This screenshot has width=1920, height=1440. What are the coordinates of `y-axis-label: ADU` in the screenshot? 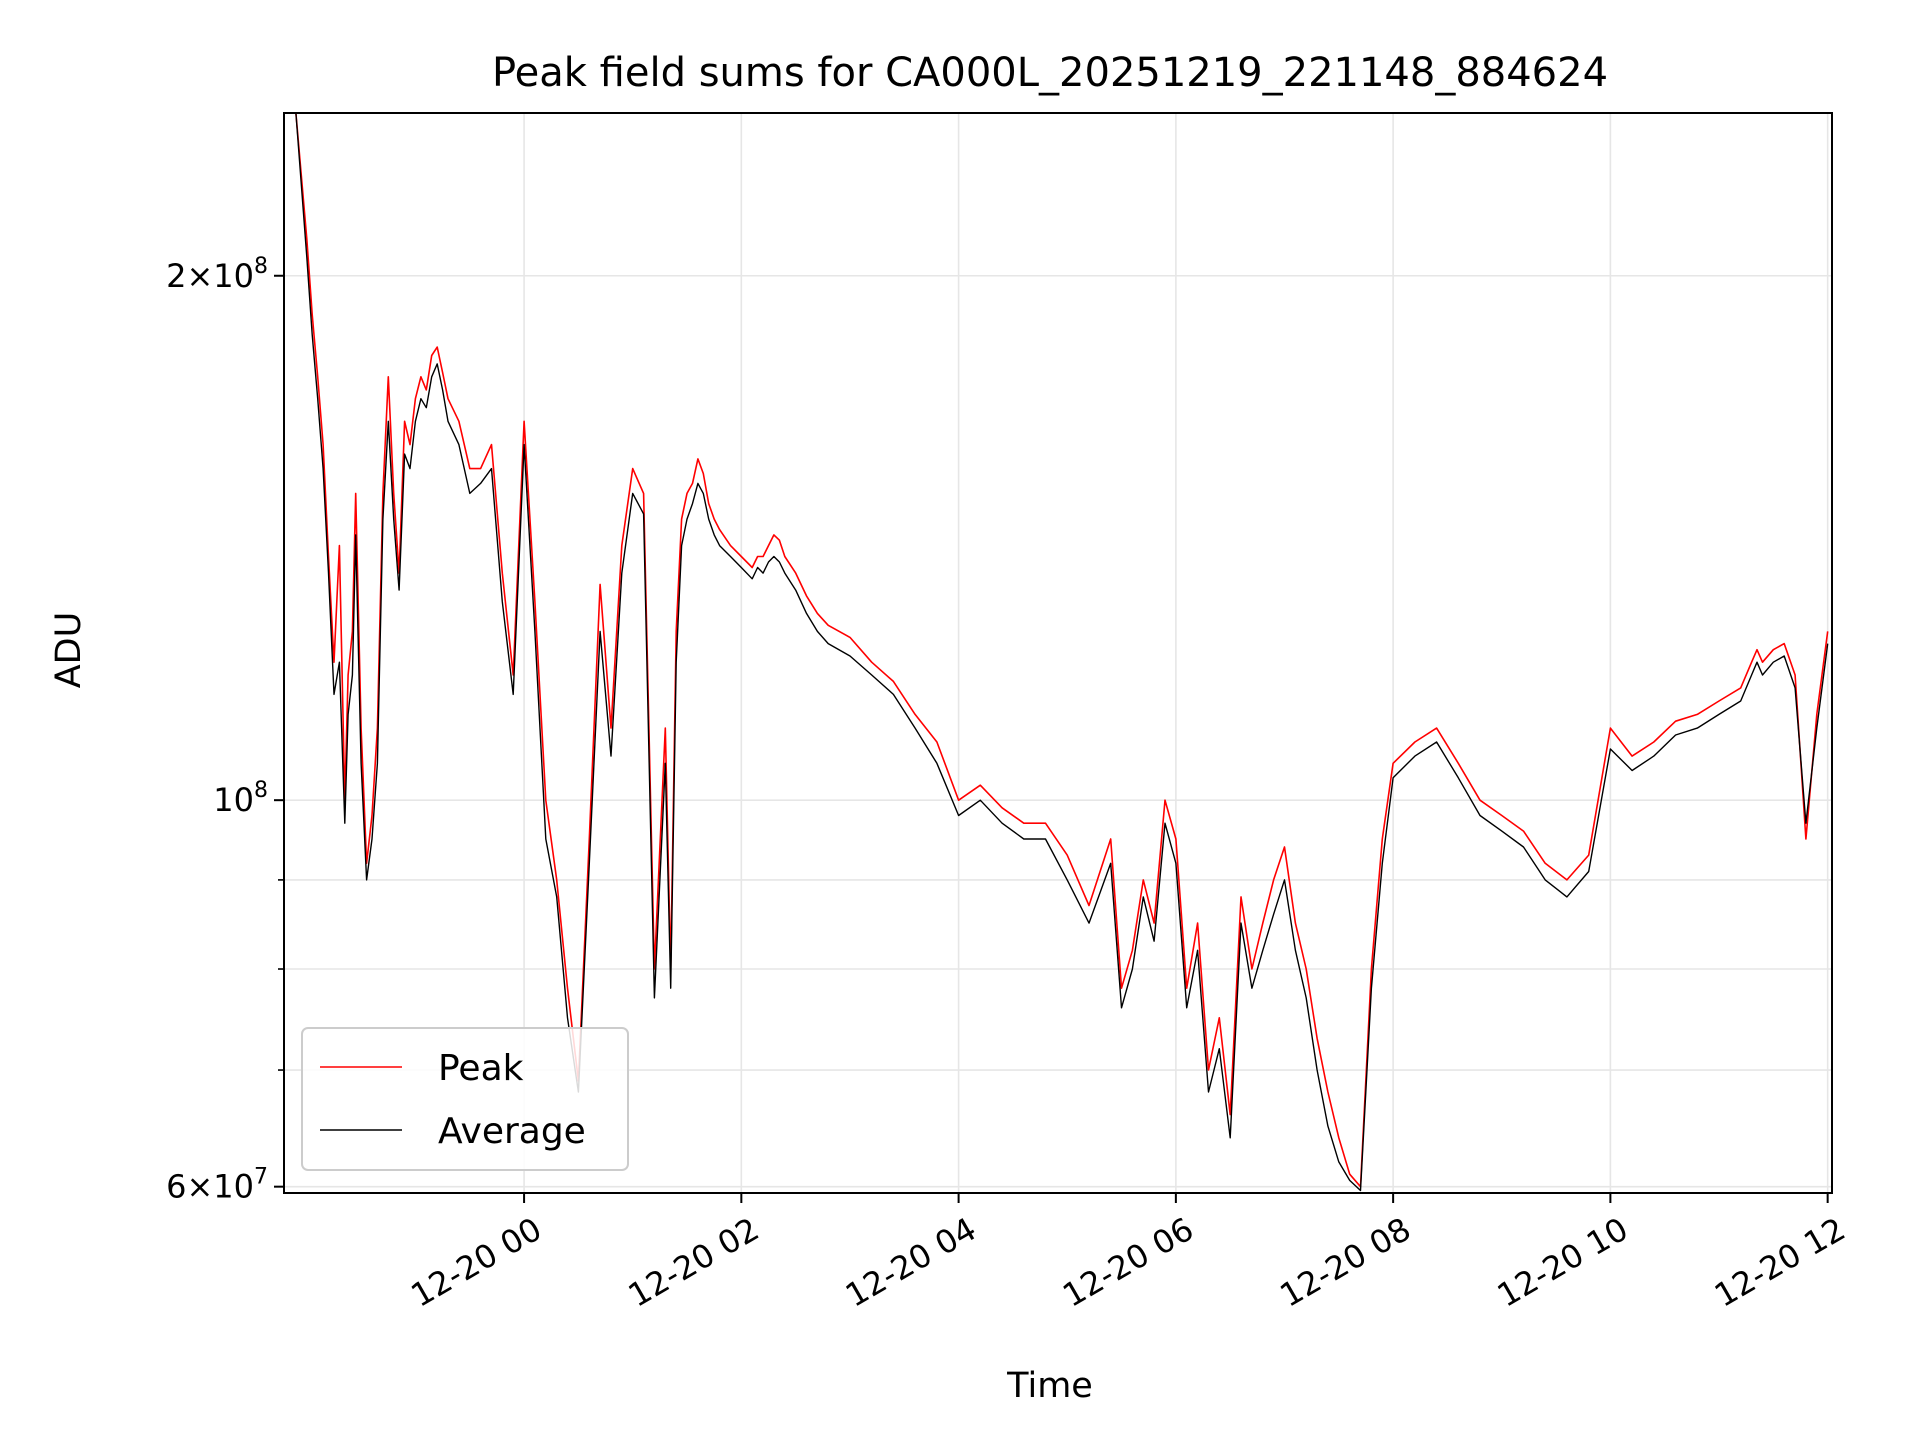 It's located at (69, 650).